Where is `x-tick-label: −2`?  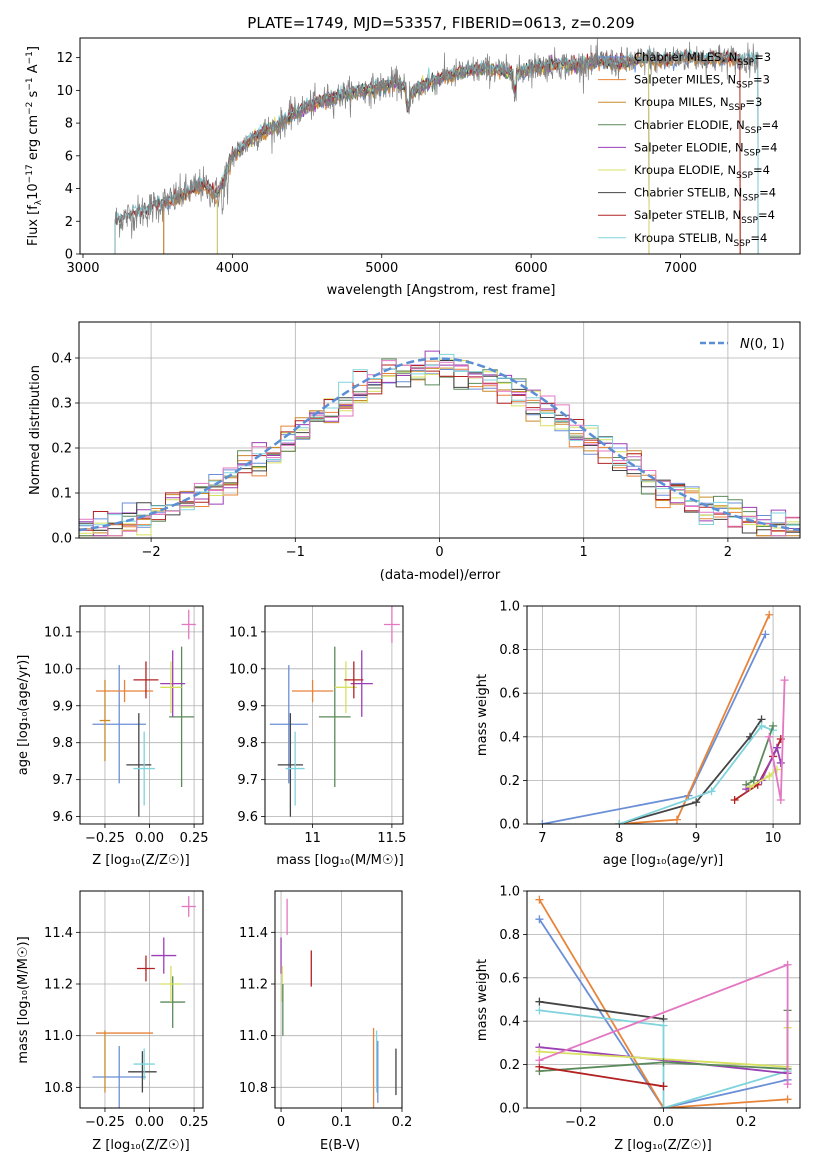
x-tick-label: −2 is located at coordinates (151, 552).